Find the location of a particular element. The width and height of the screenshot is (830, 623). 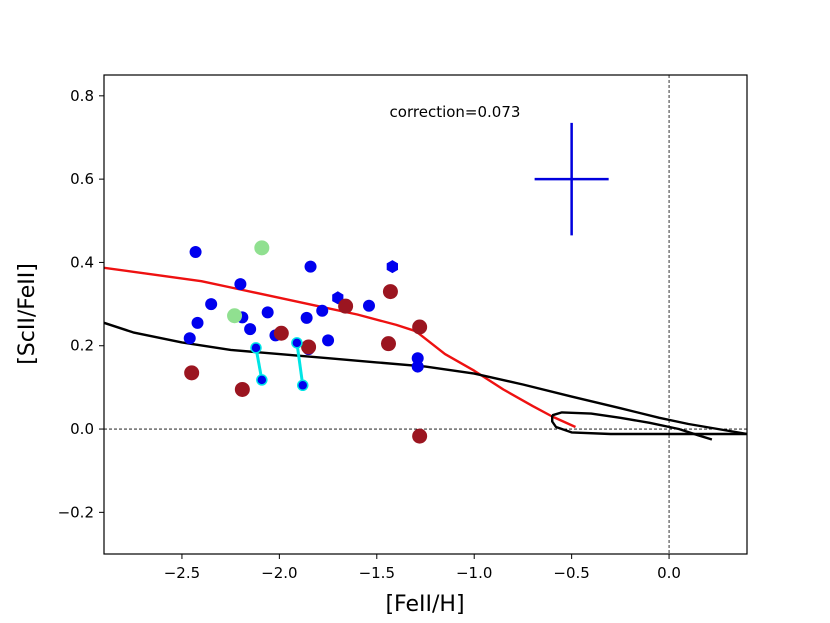

black-model-line is located at coordinates (425, 378).